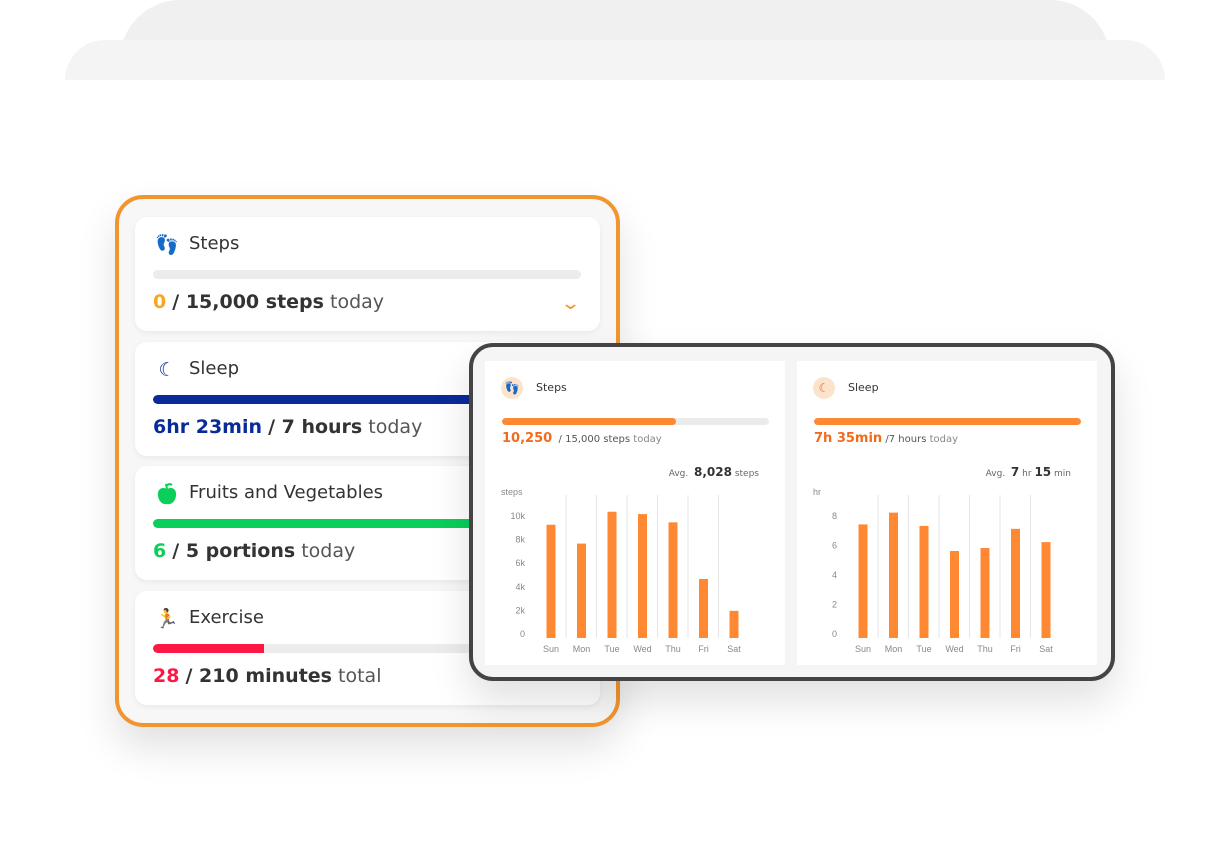 The width and height of the screenshot is (1230, 842). Describe the element at coordinates (1028, 472) in the screenshot. I see `average: Avg. 7 hr 15 min` at that location.